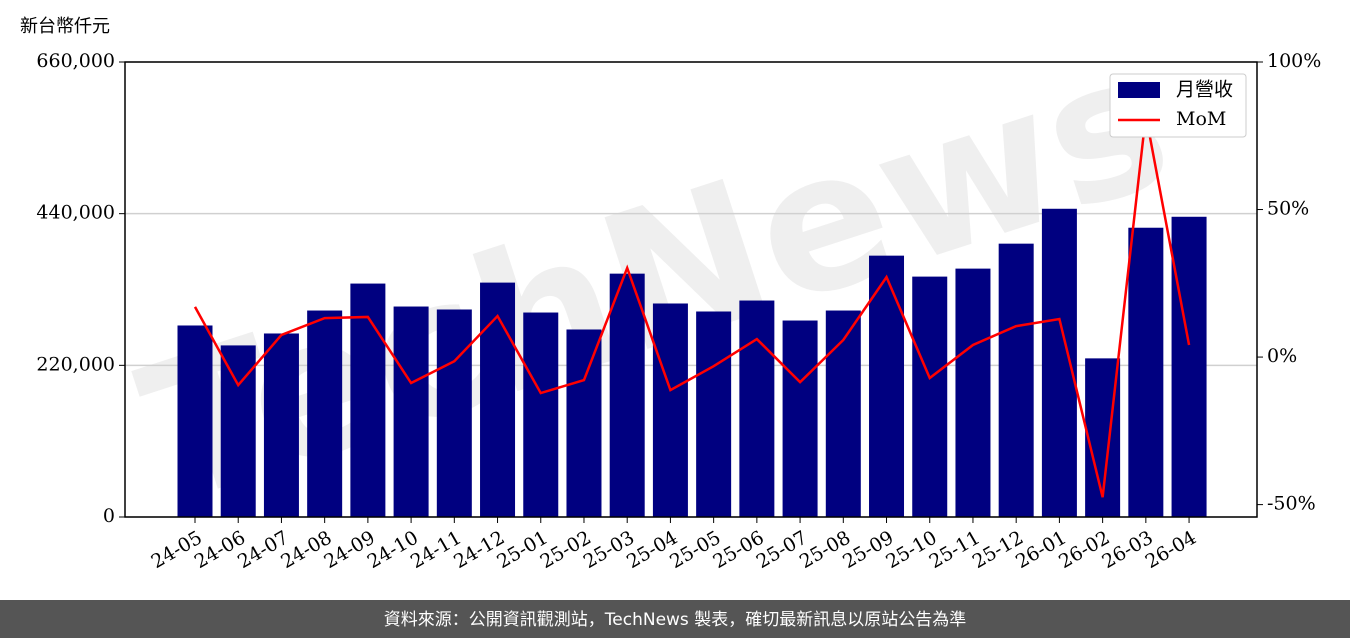  What do you see at coordinates (75, 61) in the screenshot?
I see `y-tick-label: 660,000` at bounding box center [75, 61].